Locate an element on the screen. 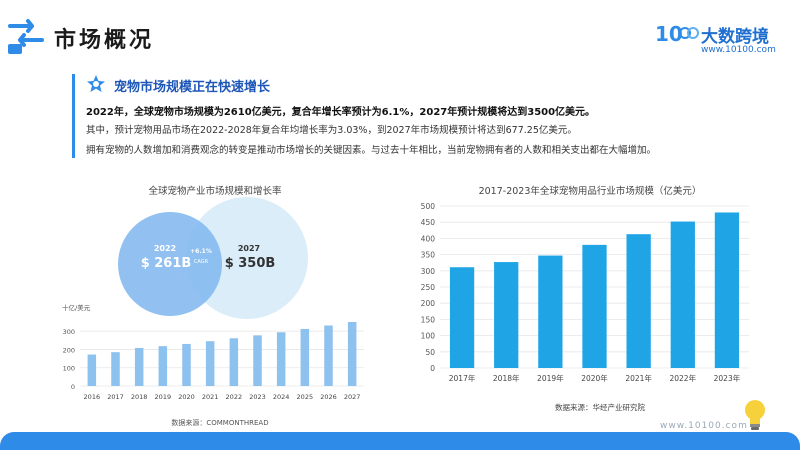 This screenshot has height=450, width=800. y-axis-label: 十亿/美元 is located at coordinates (76, 307).